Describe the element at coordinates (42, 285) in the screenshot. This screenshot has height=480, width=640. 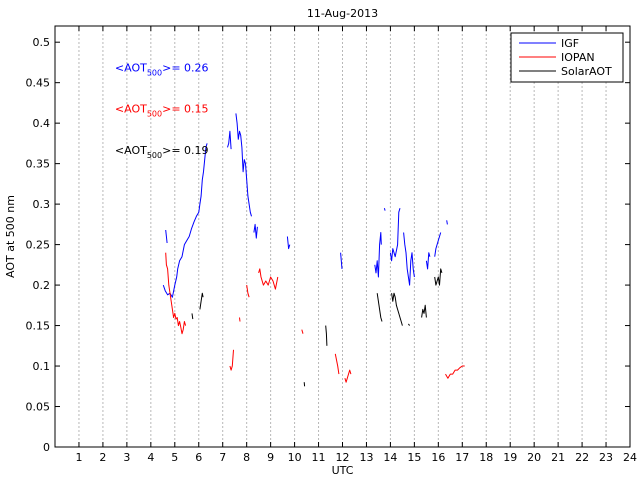
I see `y-tick-label: 0.2` at that location.